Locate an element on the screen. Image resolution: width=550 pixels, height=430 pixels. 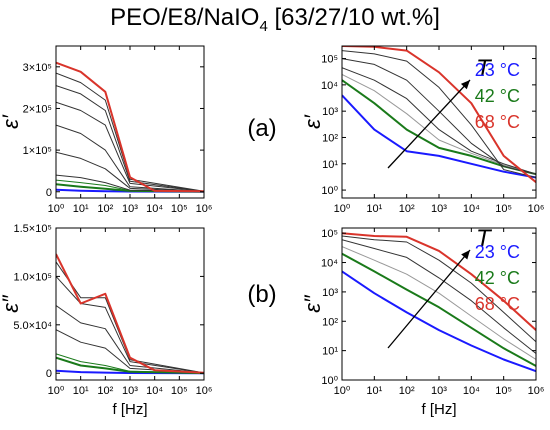
y-tick-label-eps1-log-1: 10¹ is located at coordinates (330, 165).